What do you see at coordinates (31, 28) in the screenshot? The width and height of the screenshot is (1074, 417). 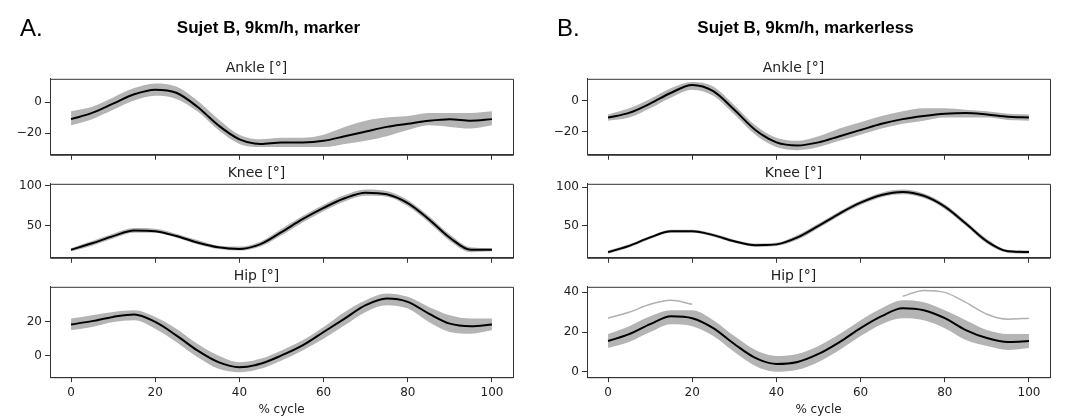 I see `text: A.` at bounding box center [31, 28].